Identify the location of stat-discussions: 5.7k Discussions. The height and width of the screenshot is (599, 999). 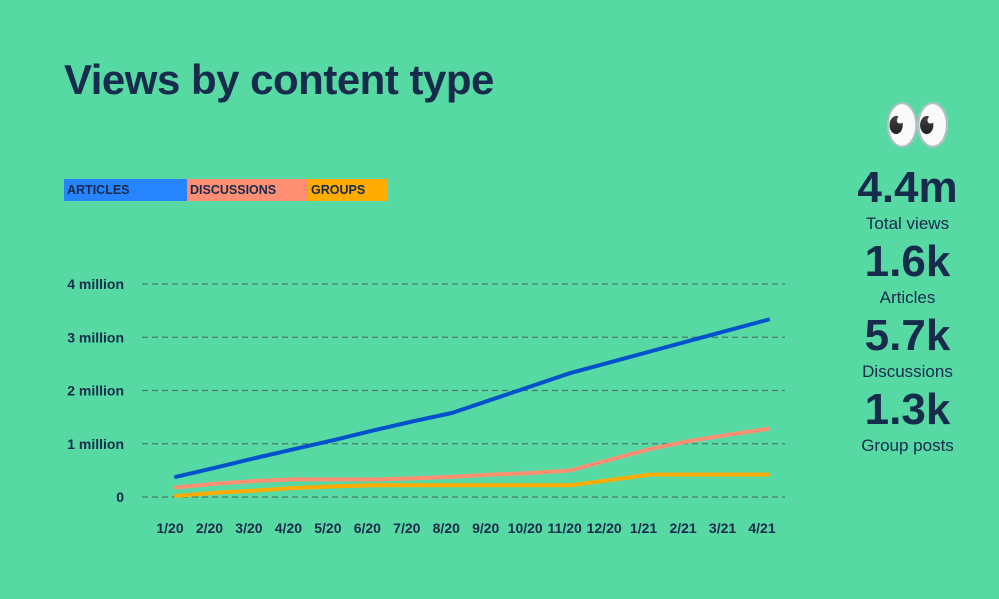
(907, 347).